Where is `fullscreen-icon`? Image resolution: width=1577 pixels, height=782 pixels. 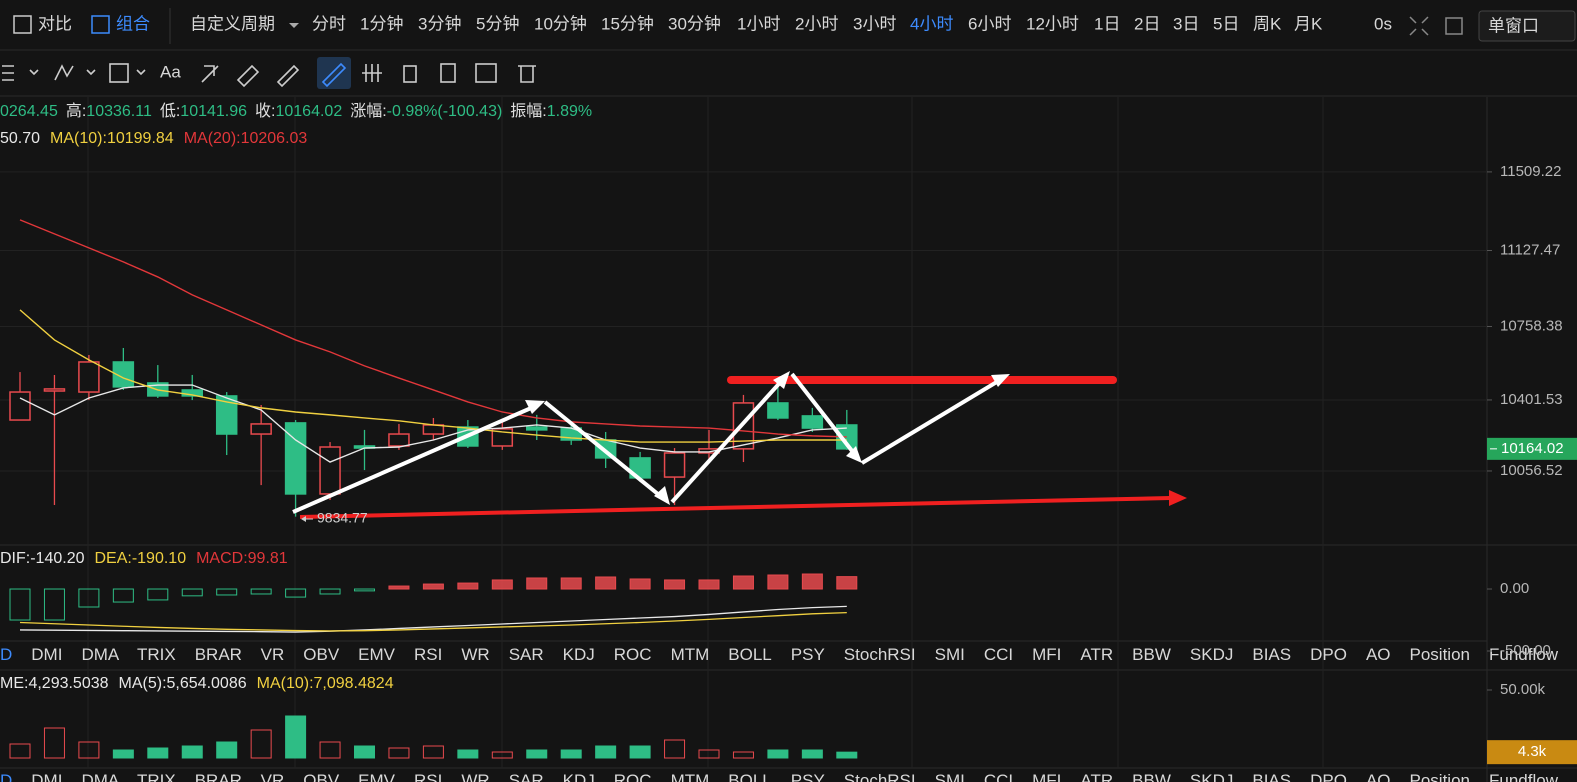 fullscreen-icon is located at coordinates (1419, 26).